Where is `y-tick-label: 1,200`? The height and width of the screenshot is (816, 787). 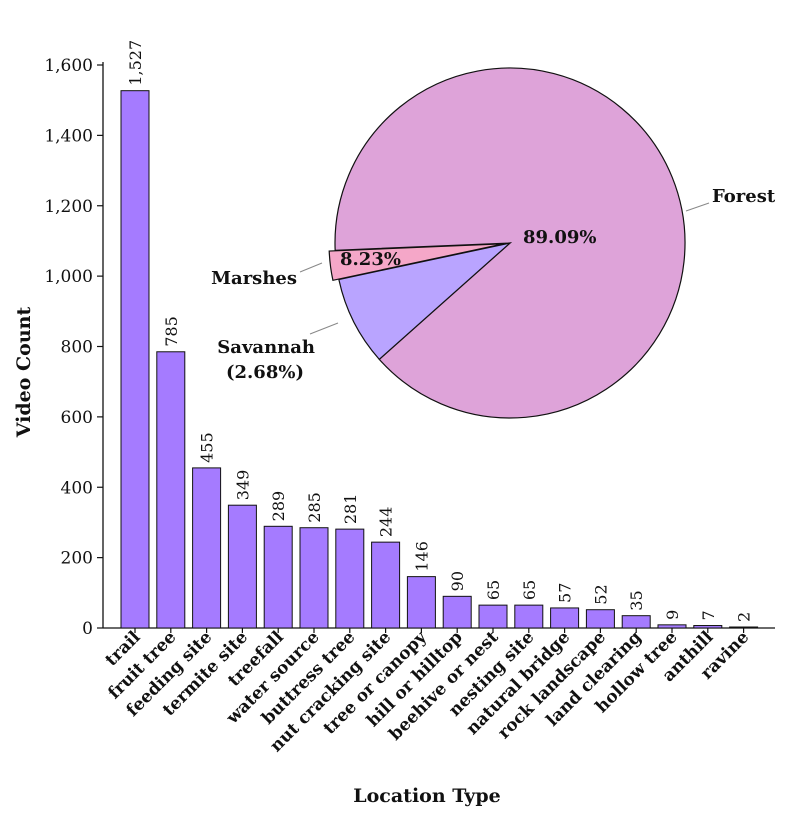 y-tick-label: 1,200 is located at coordinates (68, 207).